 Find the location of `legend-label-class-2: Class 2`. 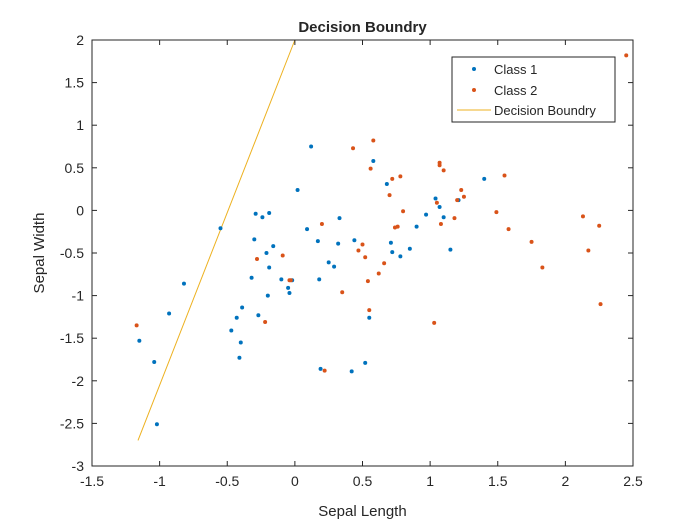

legend-label-class-2: Class 2 is located at coordinates (515, 90).